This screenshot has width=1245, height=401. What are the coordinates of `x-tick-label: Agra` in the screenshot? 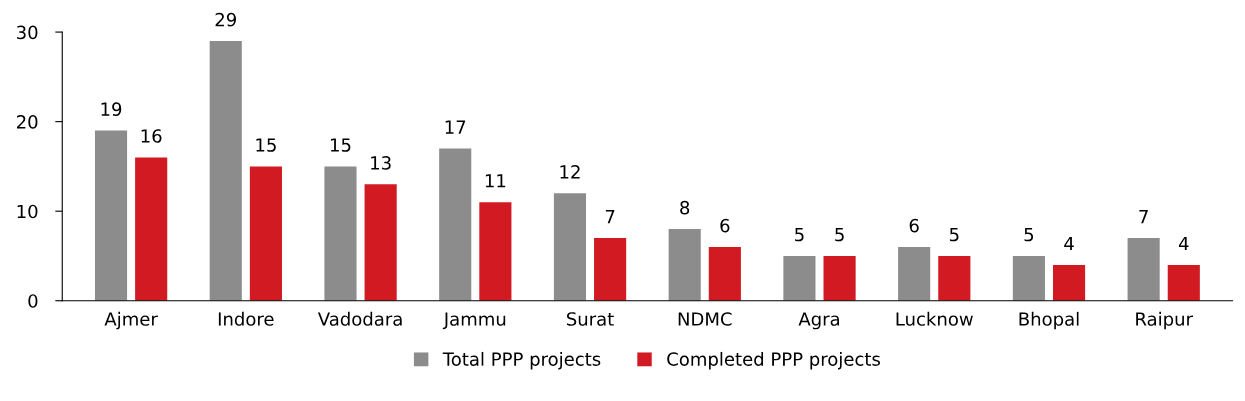 It's located at (819, 321).